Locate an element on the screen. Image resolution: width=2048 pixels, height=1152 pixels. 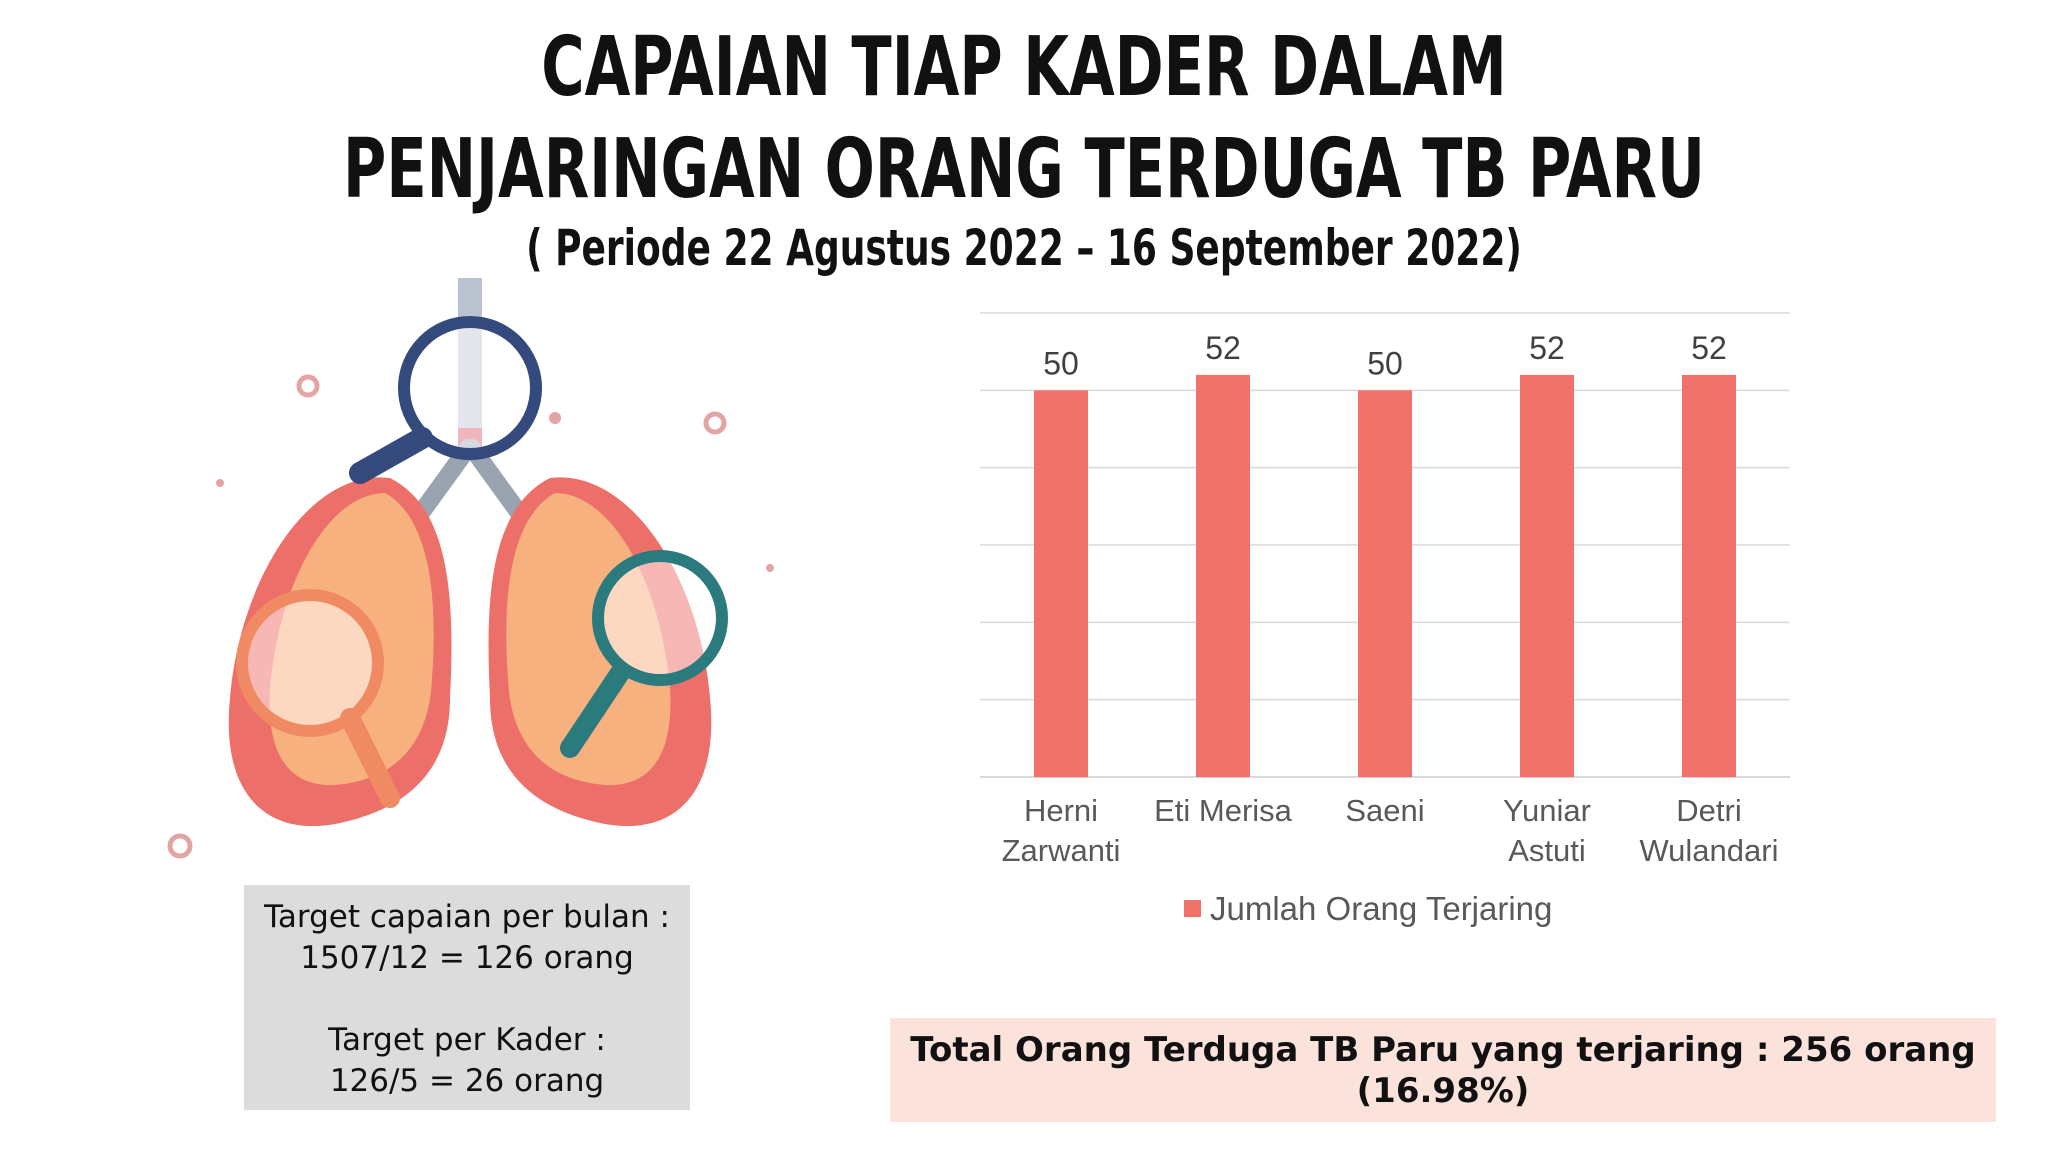
x-tick-label: Detri Wulandari is located at coordinates (1708, 830).